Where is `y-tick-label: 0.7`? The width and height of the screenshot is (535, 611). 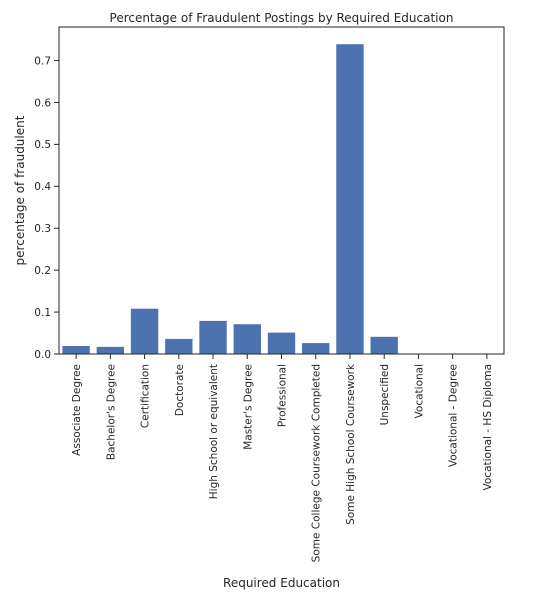 y-tick-label: 0.7 is located at coordinates (42, 61).